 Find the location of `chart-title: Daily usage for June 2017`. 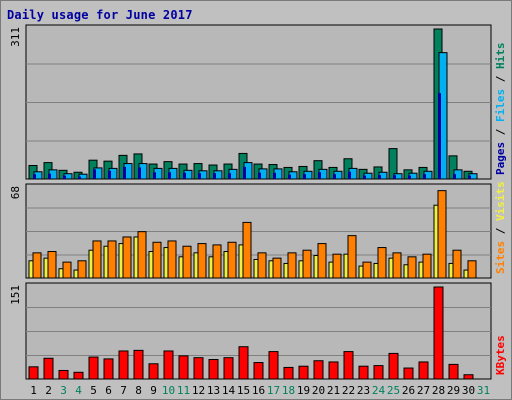

chart-title: Daily usage for June 2017 is located at coordinates (100, 15).